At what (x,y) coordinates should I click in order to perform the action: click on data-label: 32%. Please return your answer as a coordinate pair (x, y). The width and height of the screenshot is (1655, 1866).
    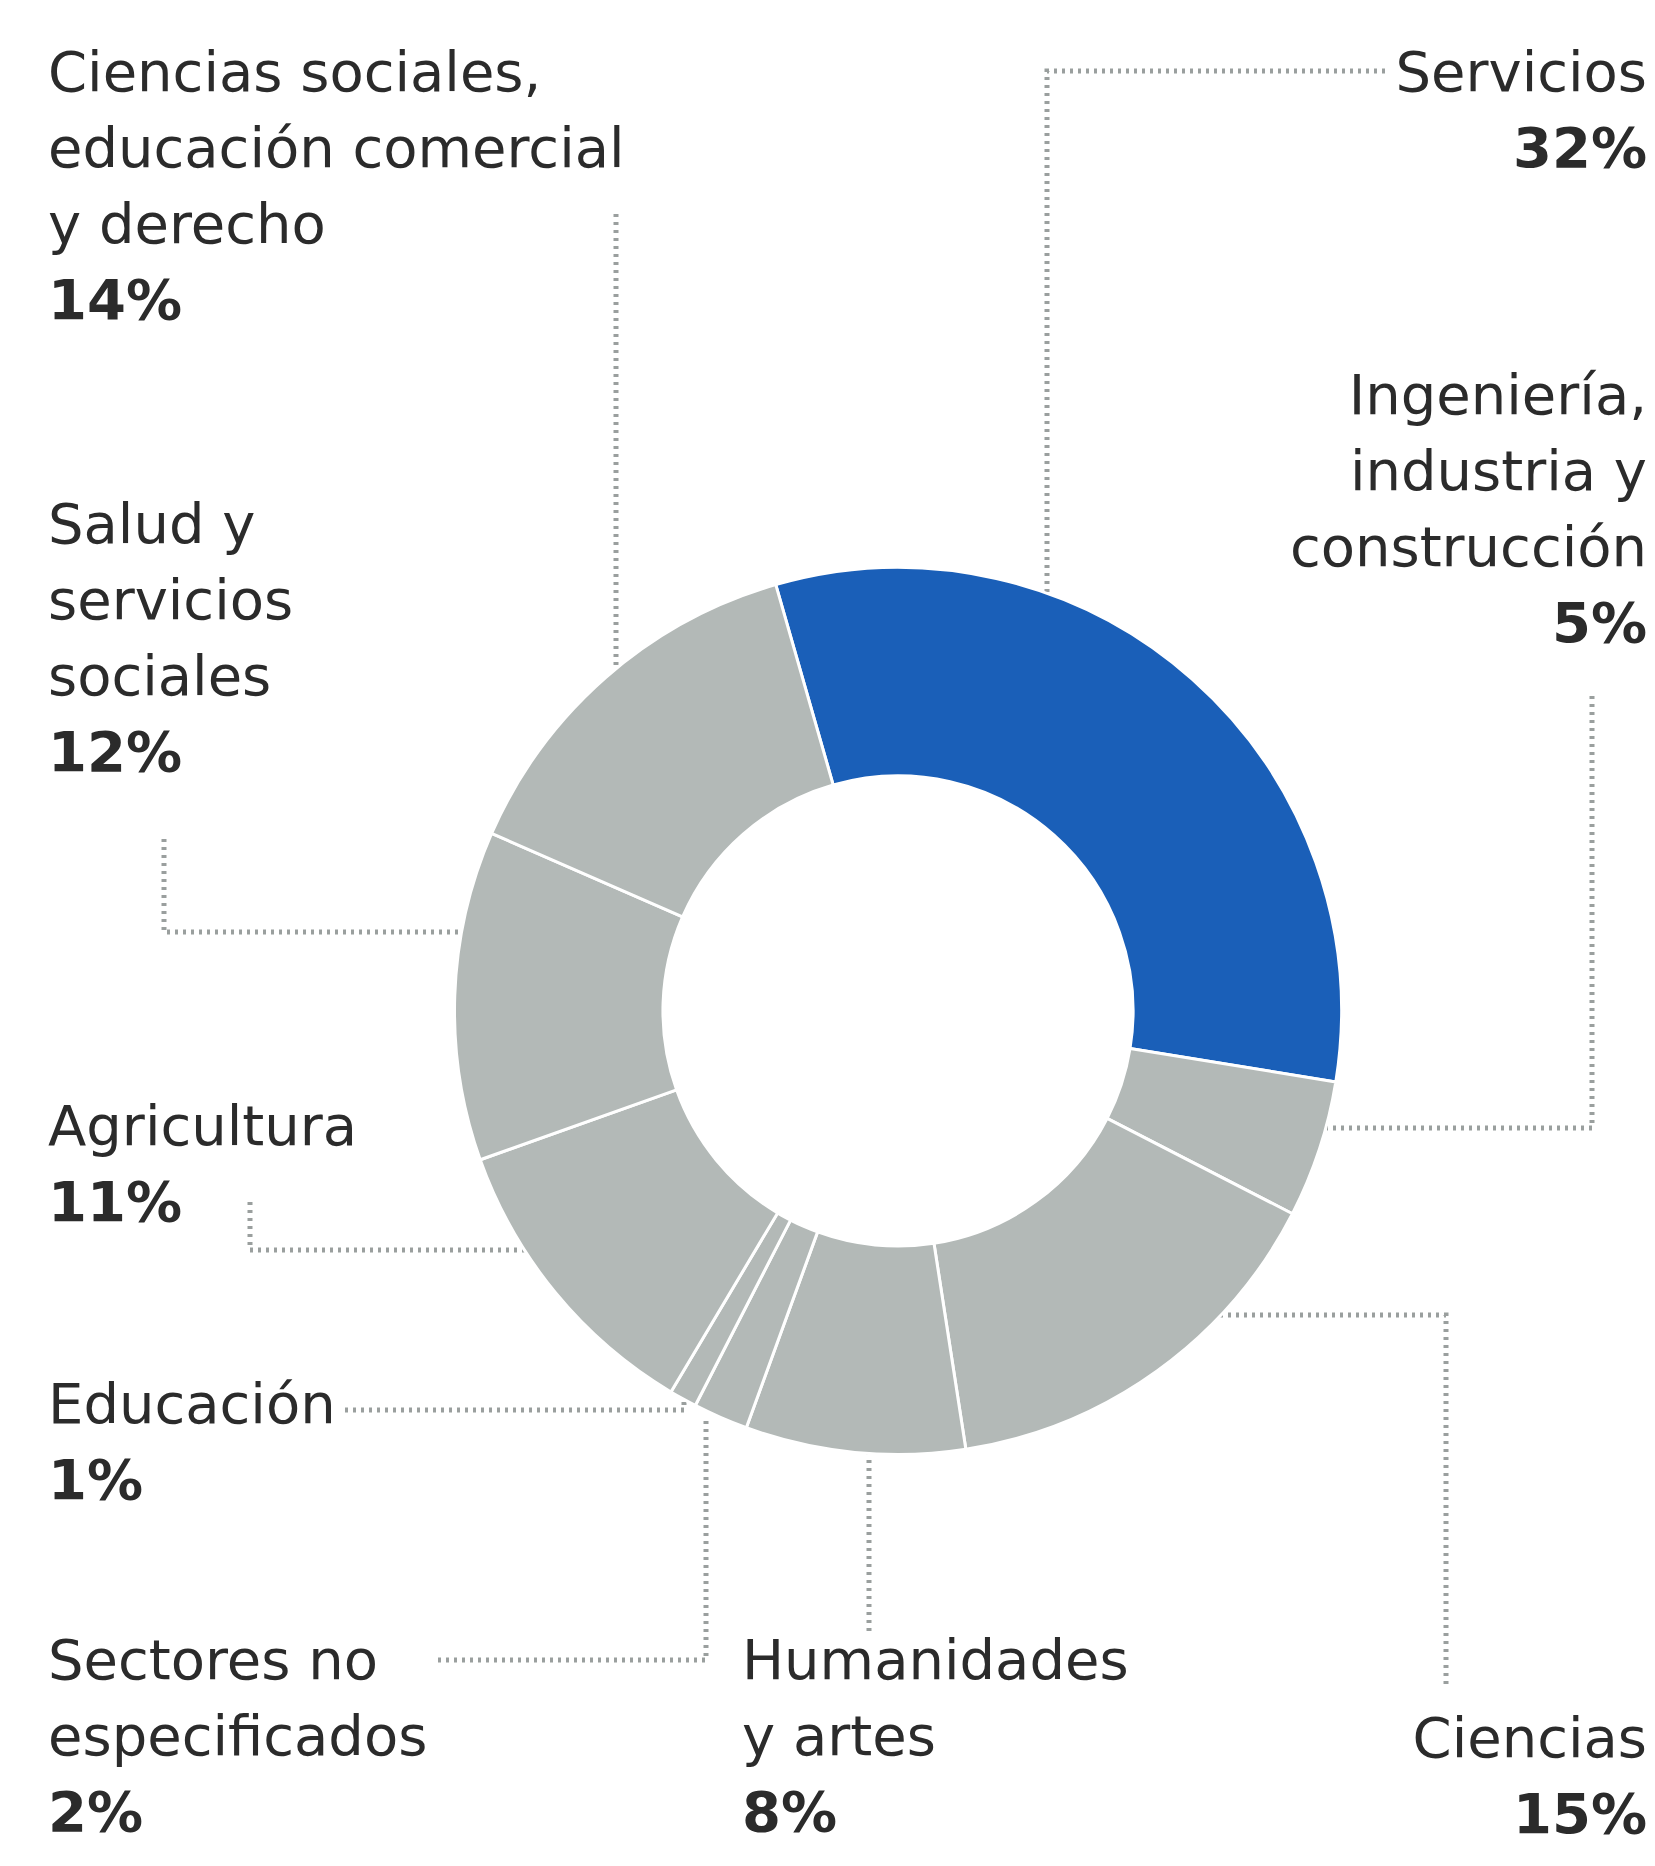
    Looking at the image, I should click on (1579, 148).